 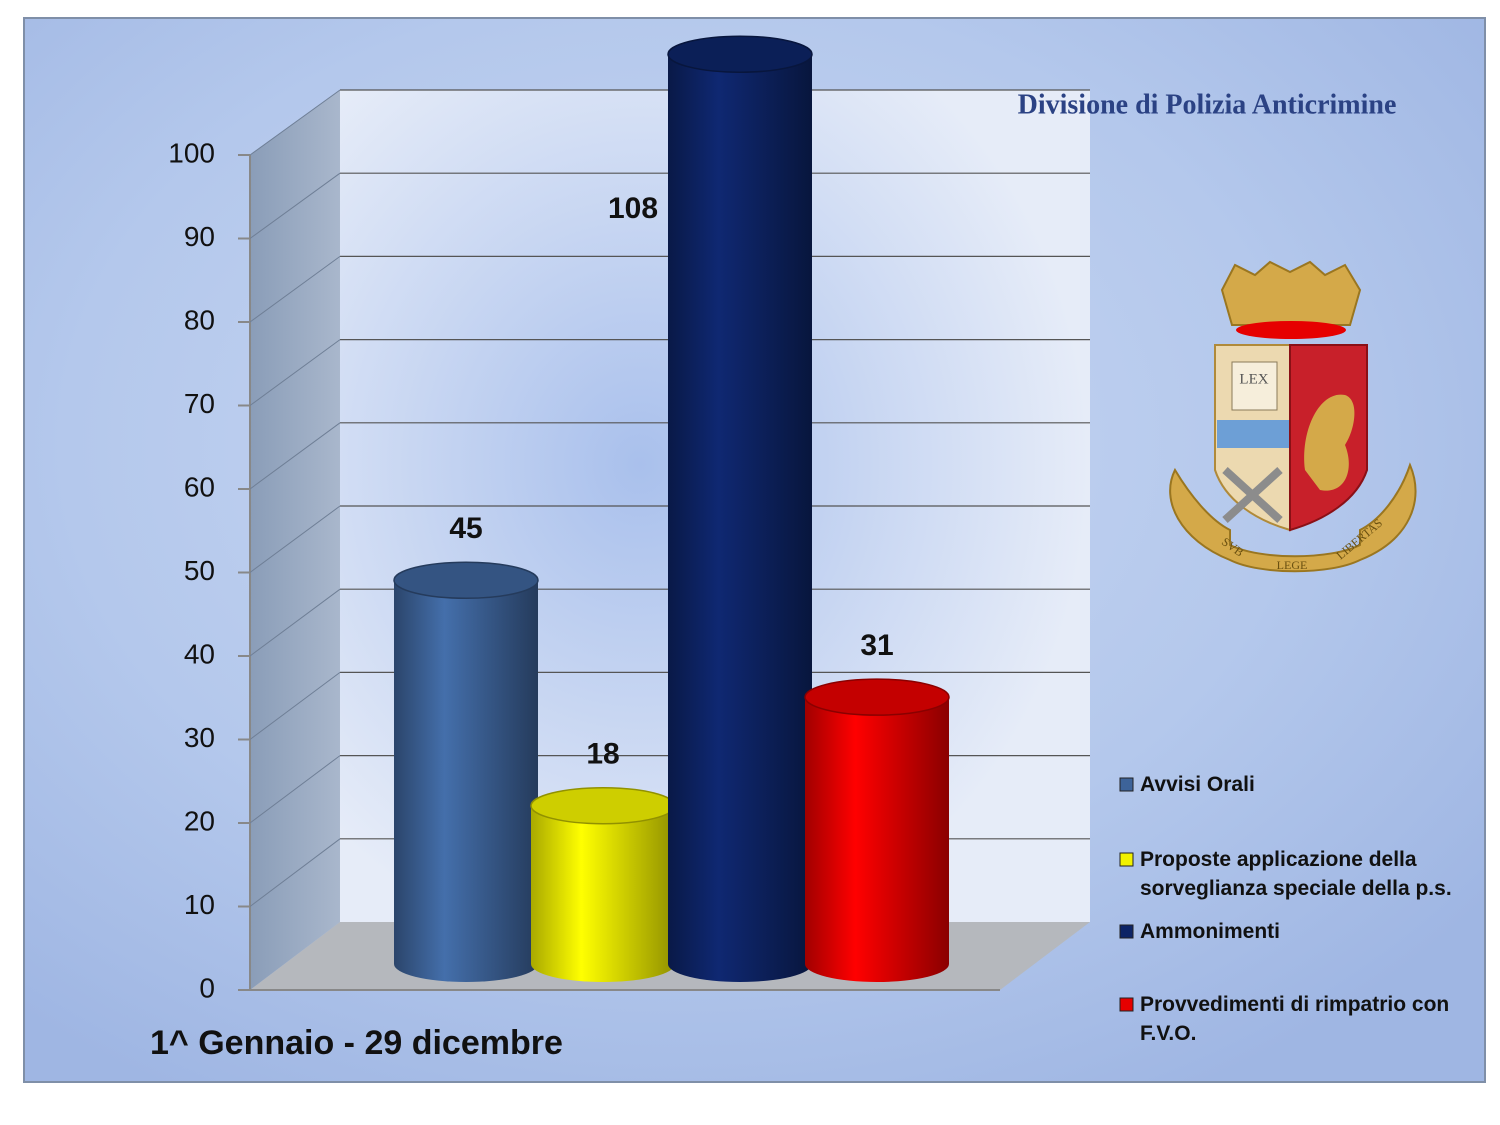 I want to click on y-tick-label: 30, so click(x=199, y=737).